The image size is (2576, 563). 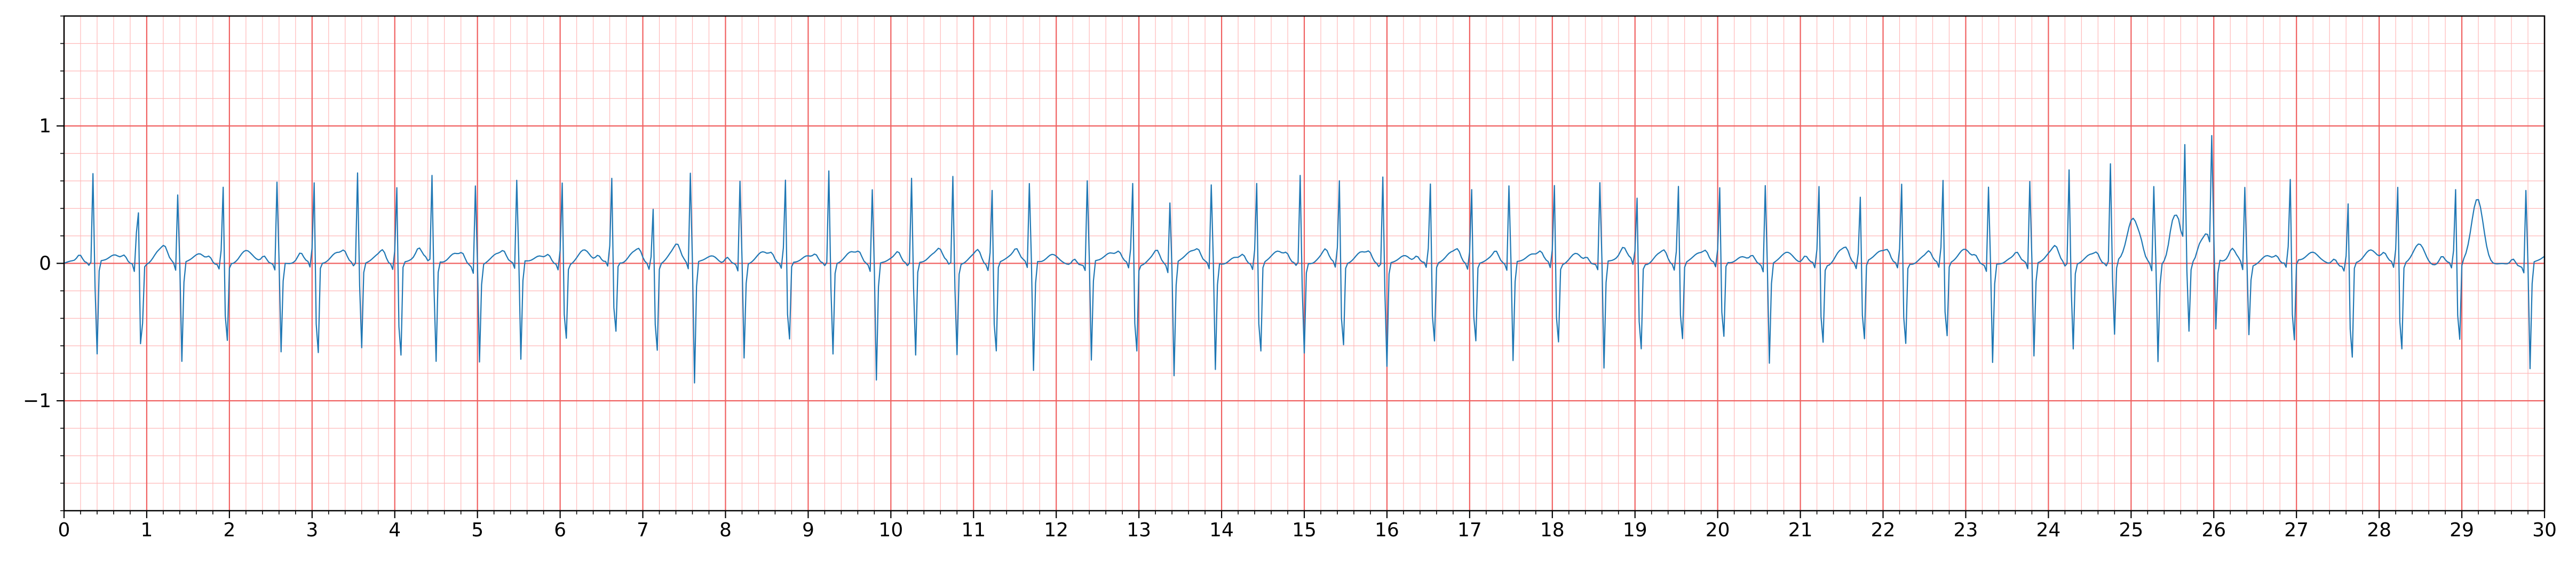 What do you see at coordinates (890, 530) in the screenshot?
I see `x-tick-label: 10` at bounding box center [890, 530].